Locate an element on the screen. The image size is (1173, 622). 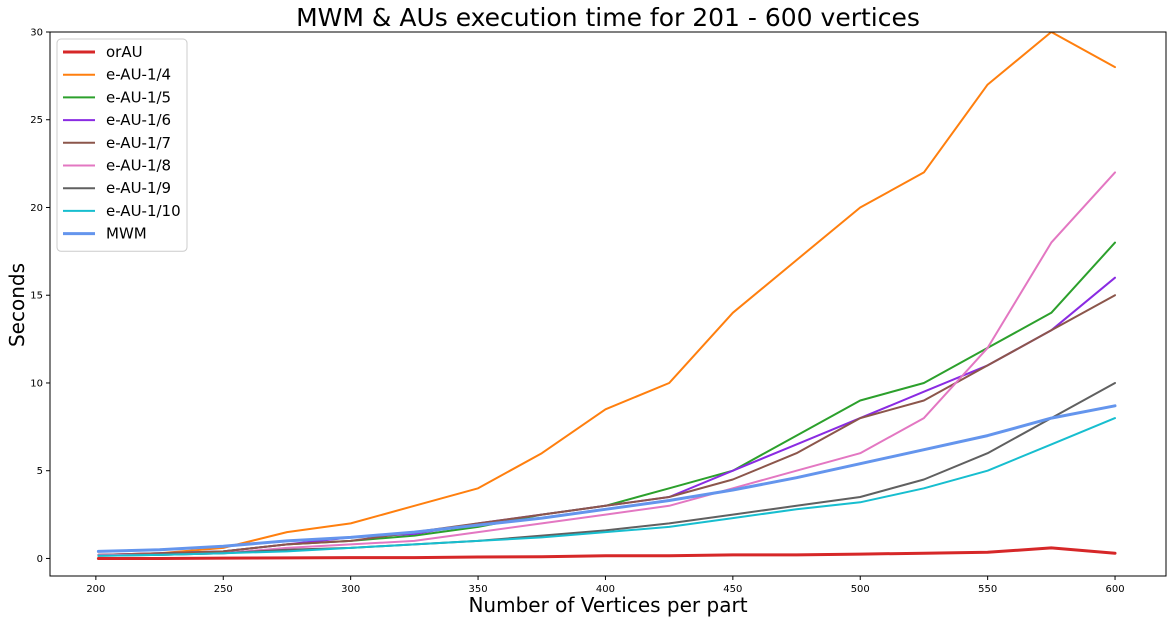
x-tick-label: 600 is located at coordinates (1114, 589).